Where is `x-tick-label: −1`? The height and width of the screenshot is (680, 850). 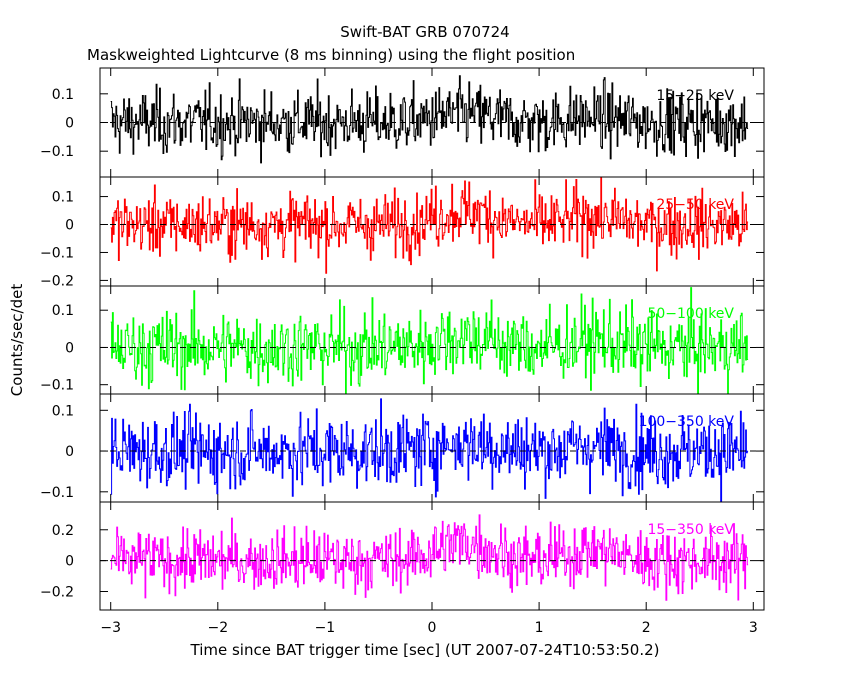 x-tick-label: −1 is located at coordinates (325, 628).